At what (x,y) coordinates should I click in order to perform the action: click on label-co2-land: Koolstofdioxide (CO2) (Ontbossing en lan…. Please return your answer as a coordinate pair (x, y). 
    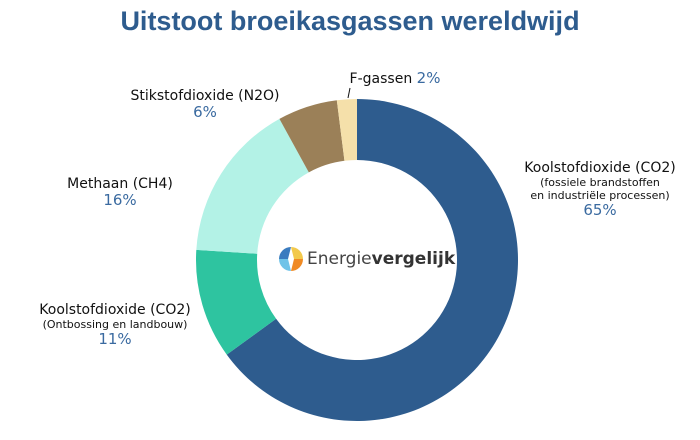
    Looking at the image, I should click on (115, 325).